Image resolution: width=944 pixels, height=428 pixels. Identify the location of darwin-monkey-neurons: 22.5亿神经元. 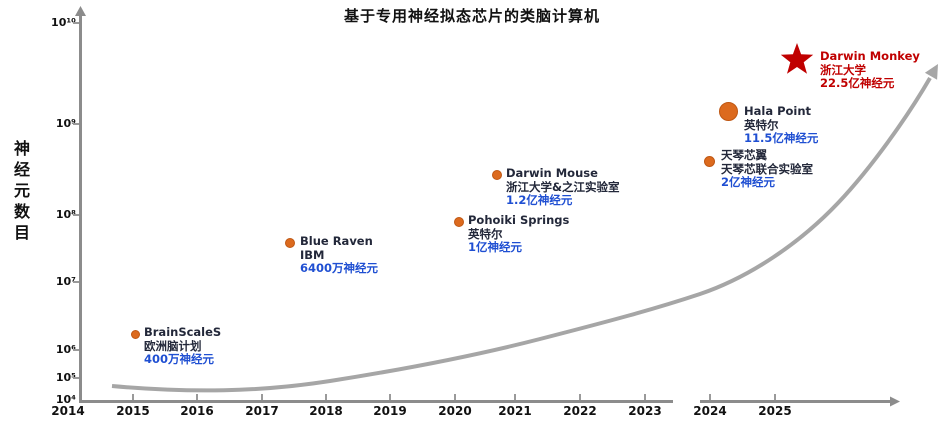
(857, 83).